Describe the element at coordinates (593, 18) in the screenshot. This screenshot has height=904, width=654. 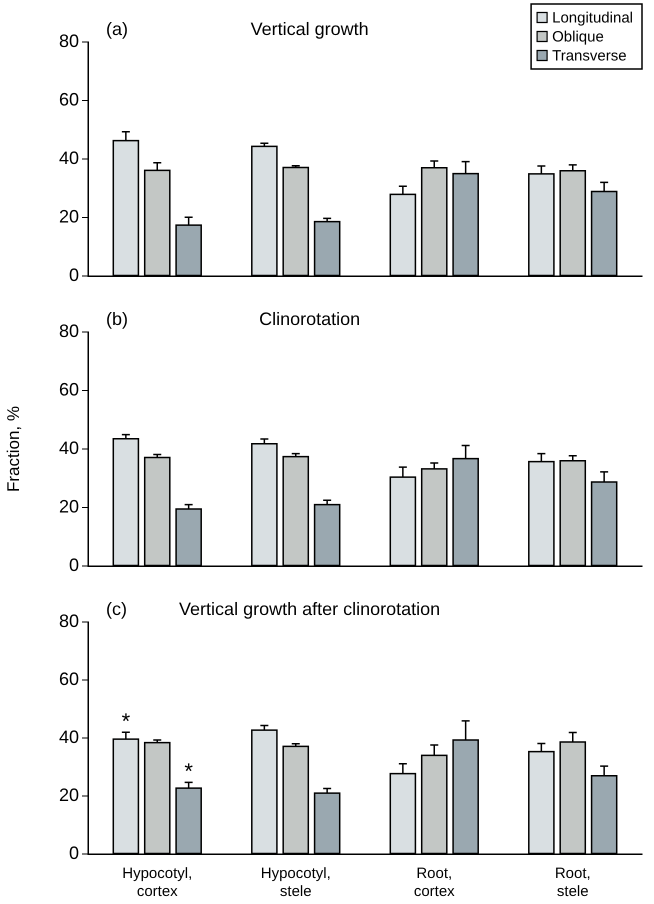
I see `legend-label: Longitudinal` at that location.